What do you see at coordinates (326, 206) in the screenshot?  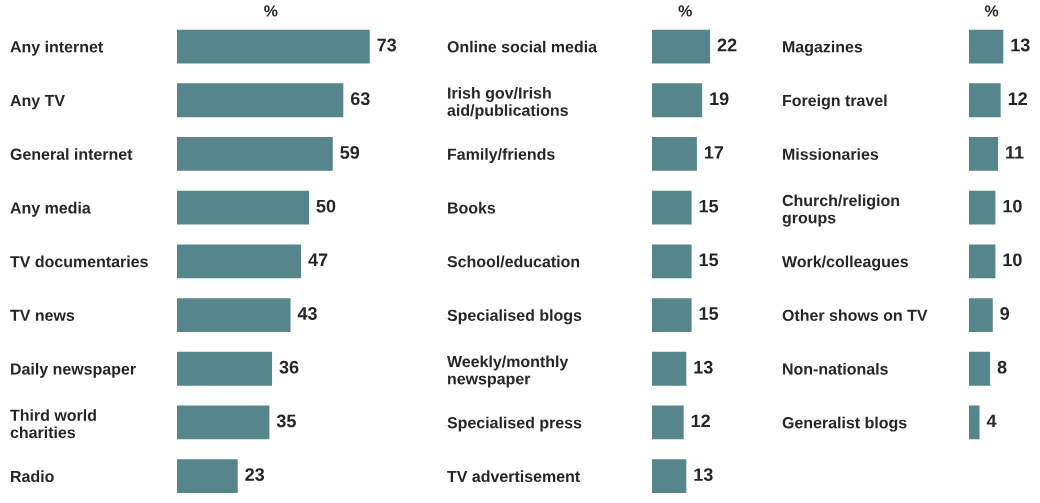 I see `data-label: 50` at bounding box center [326, 206].